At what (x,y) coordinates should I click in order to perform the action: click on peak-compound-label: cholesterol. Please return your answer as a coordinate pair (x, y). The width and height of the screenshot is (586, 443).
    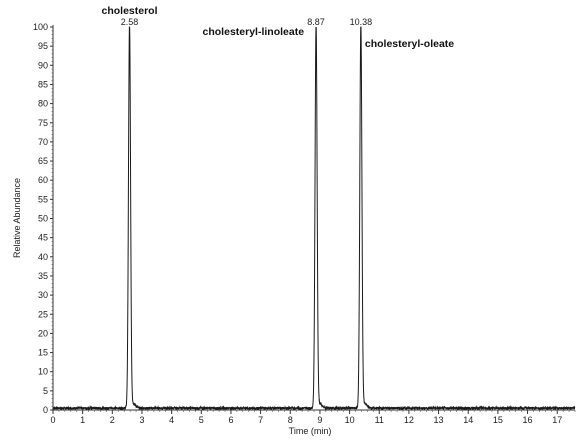
    Looking at the image, I should click on (130, 11).